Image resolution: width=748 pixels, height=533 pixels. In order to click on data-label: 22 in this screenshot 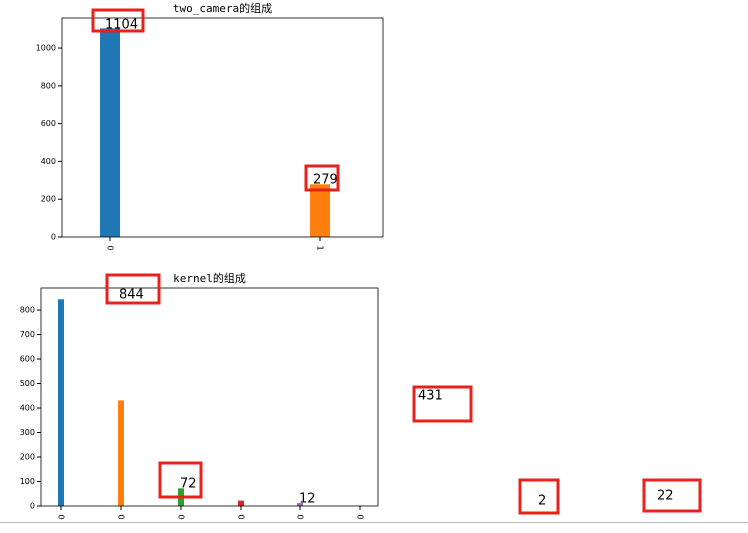, I will do `click(665, 496)`.